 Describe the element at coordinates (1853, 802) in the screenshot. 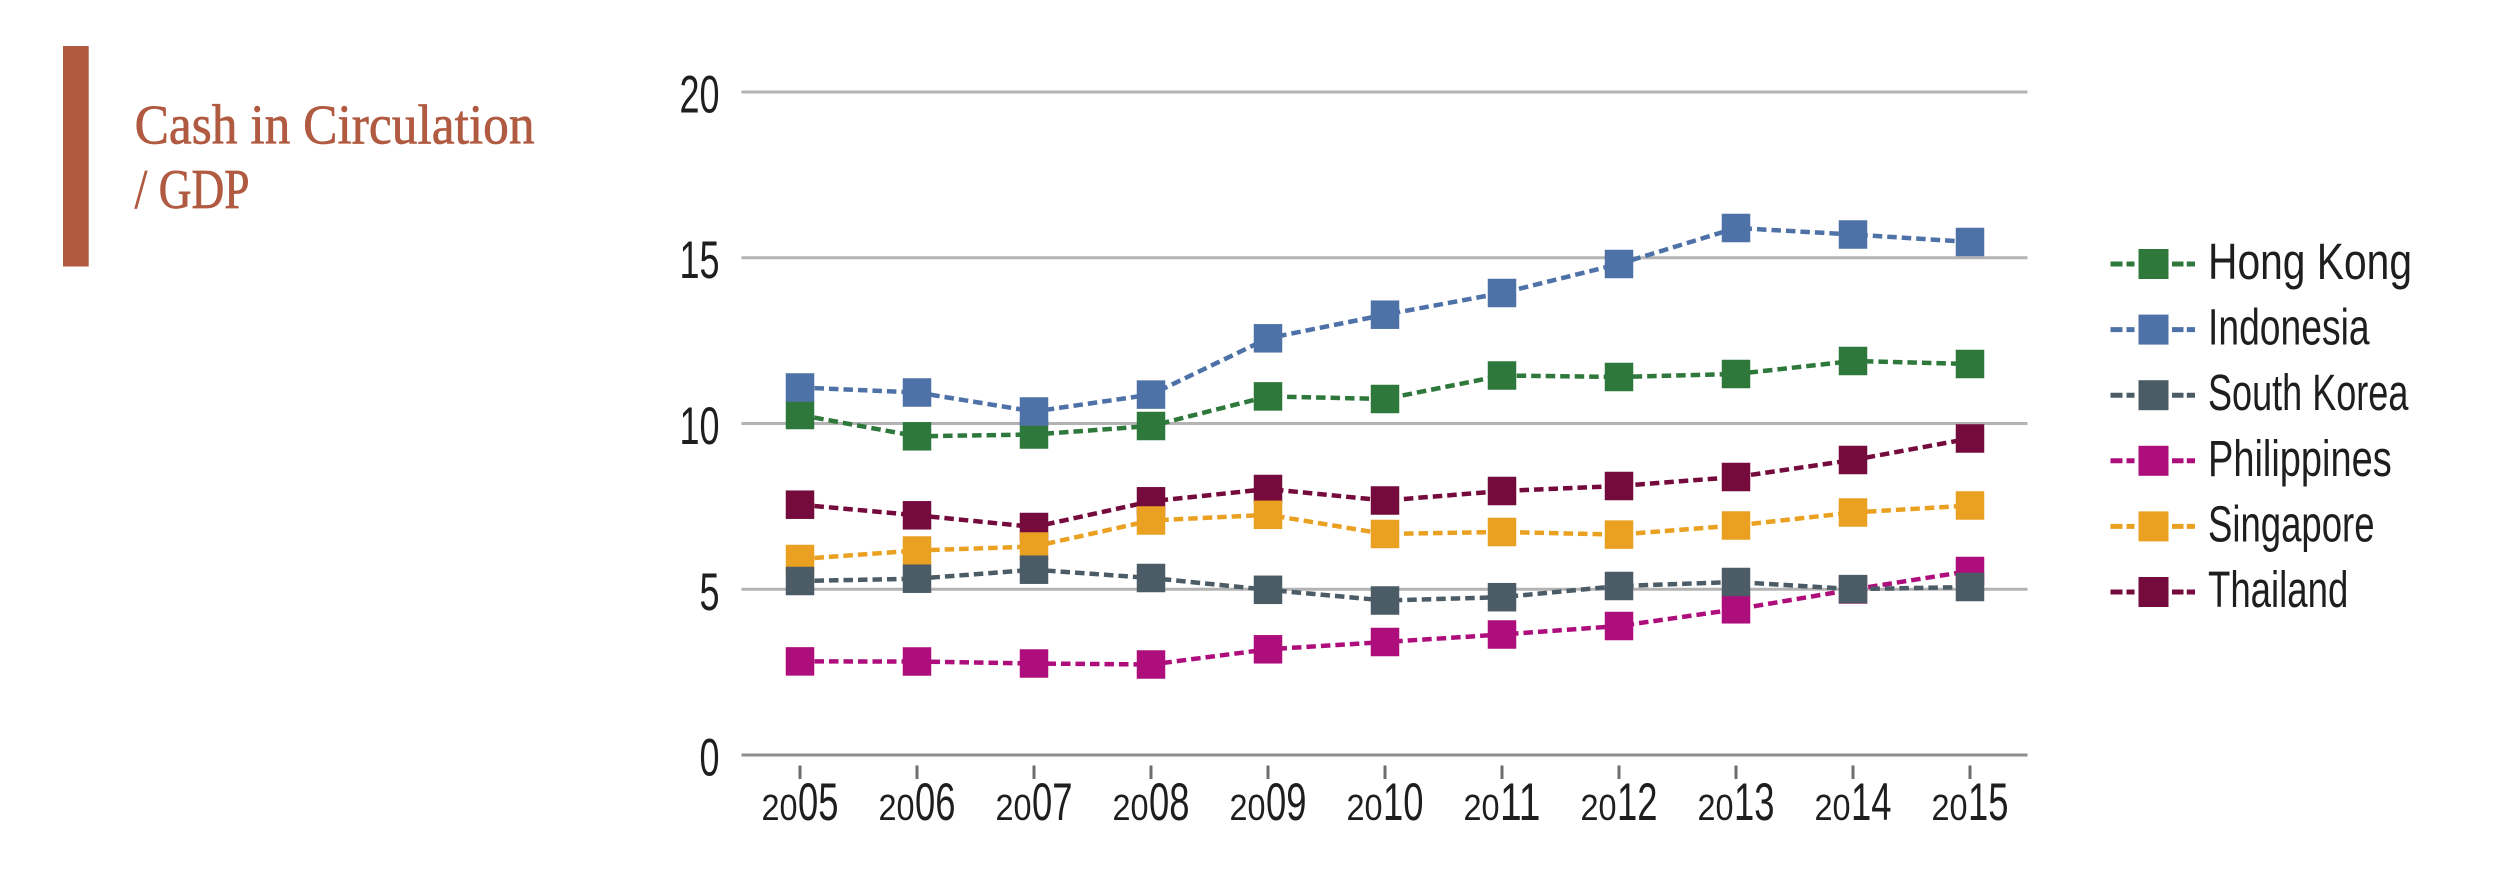

I see `svg-text: 2014` at that location.